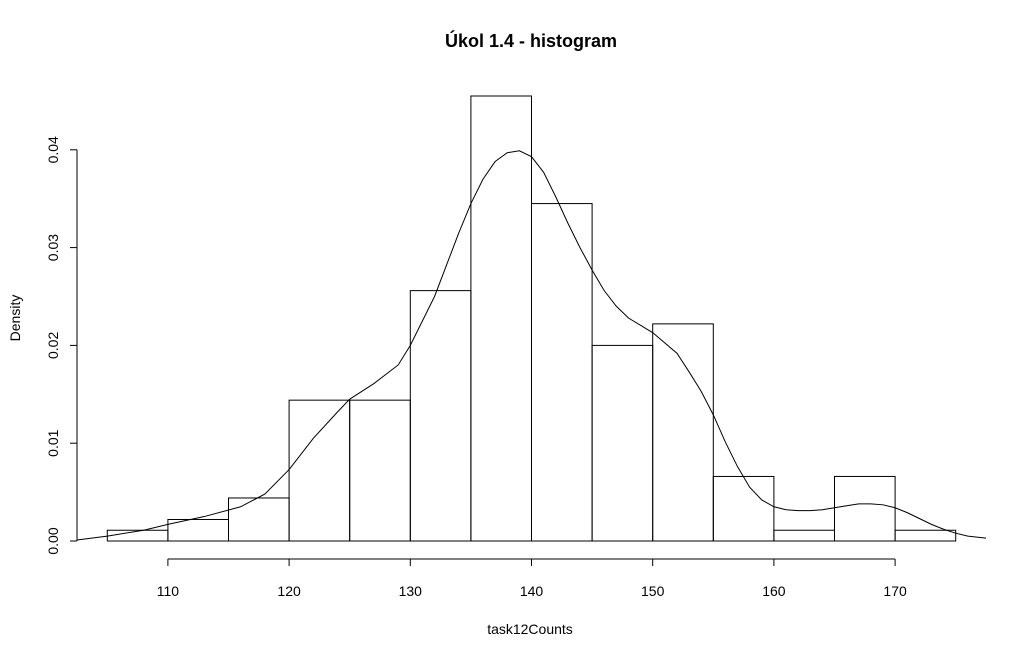  Describe the element at coordinates (531, 40) in the screenshot. I see `chart-title: Úkol 1.4 - histogram` at that location.